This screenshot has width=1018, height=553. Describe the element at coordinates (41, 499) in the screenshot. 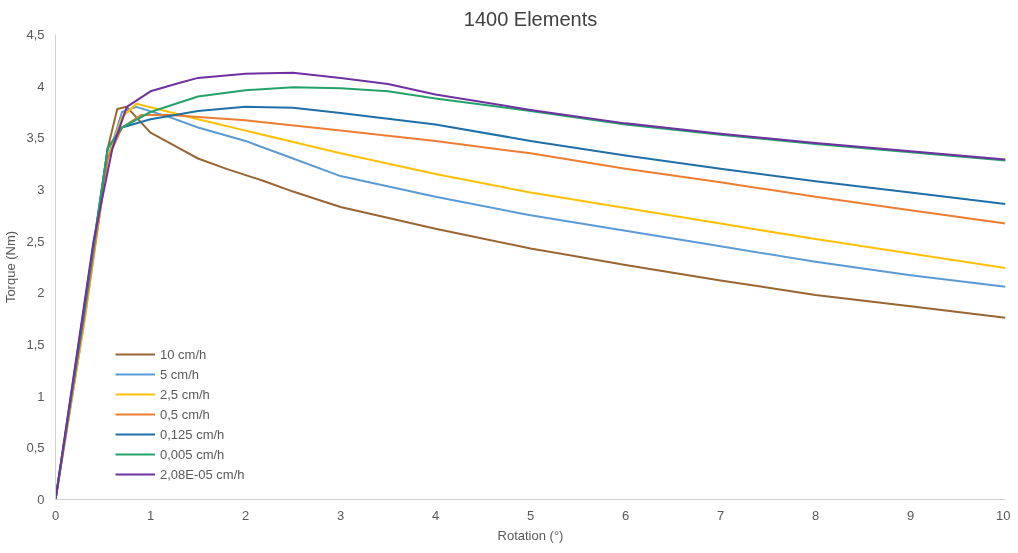

I see `y-tick-label: 0` at that location.